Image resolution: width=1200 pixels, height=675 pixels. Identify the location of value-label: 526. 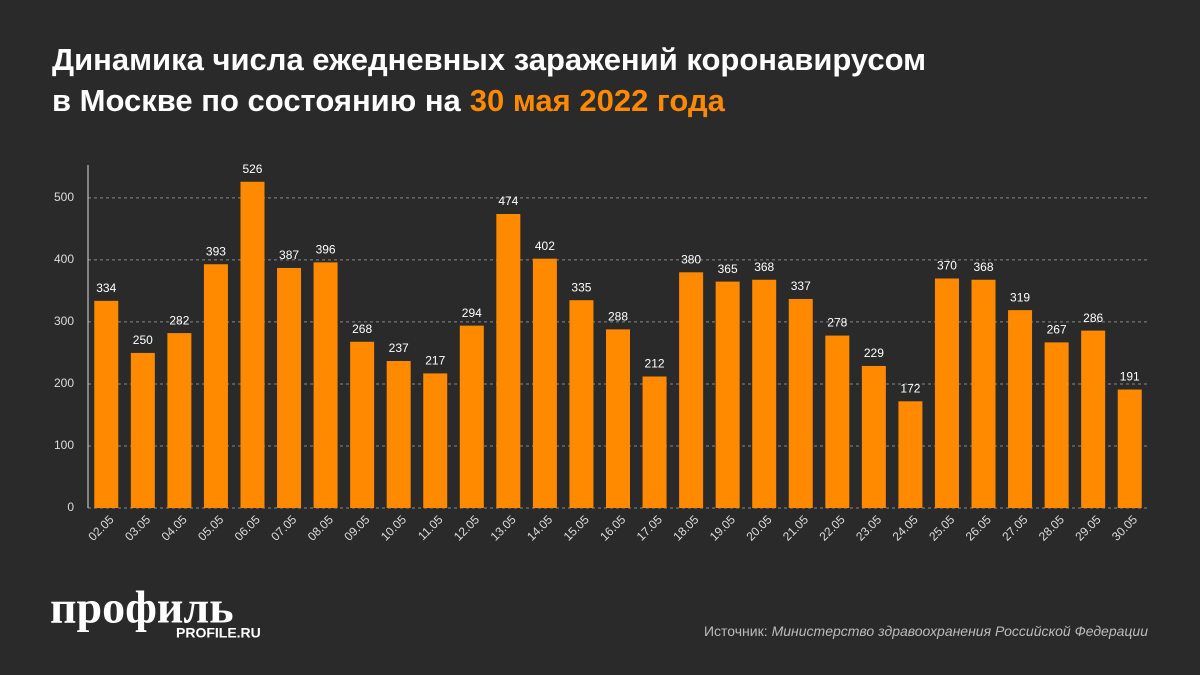
(252, 169).